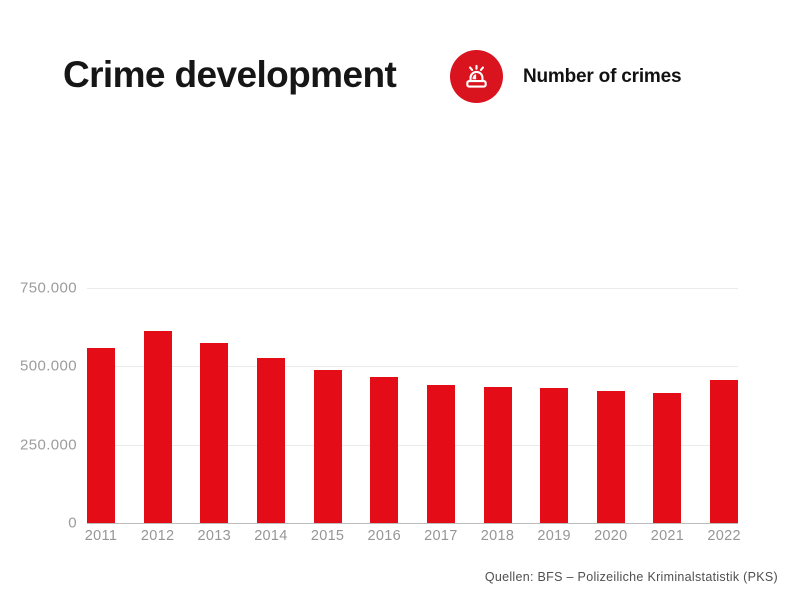 This screenshot has width=800, height=600. I want to click on x-tick-2017: 2017, so click(441, 536).